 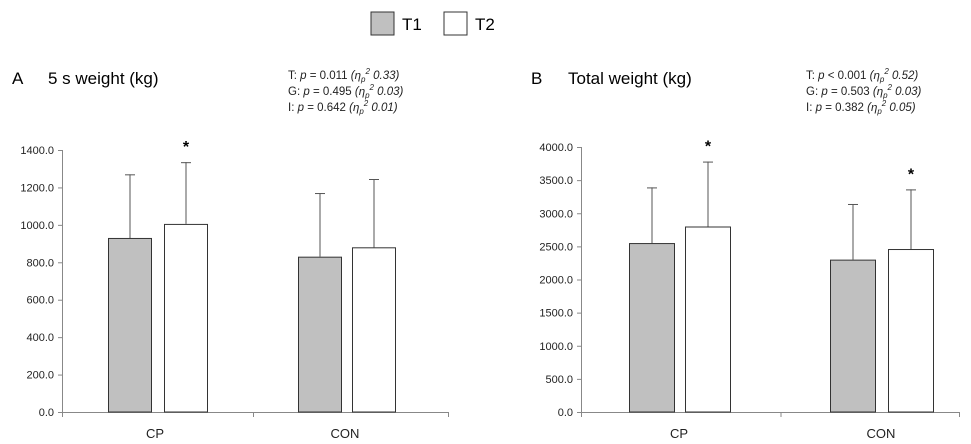 I want to click on chart-title: 5 s weight (kg), so click(x=103, y=78).